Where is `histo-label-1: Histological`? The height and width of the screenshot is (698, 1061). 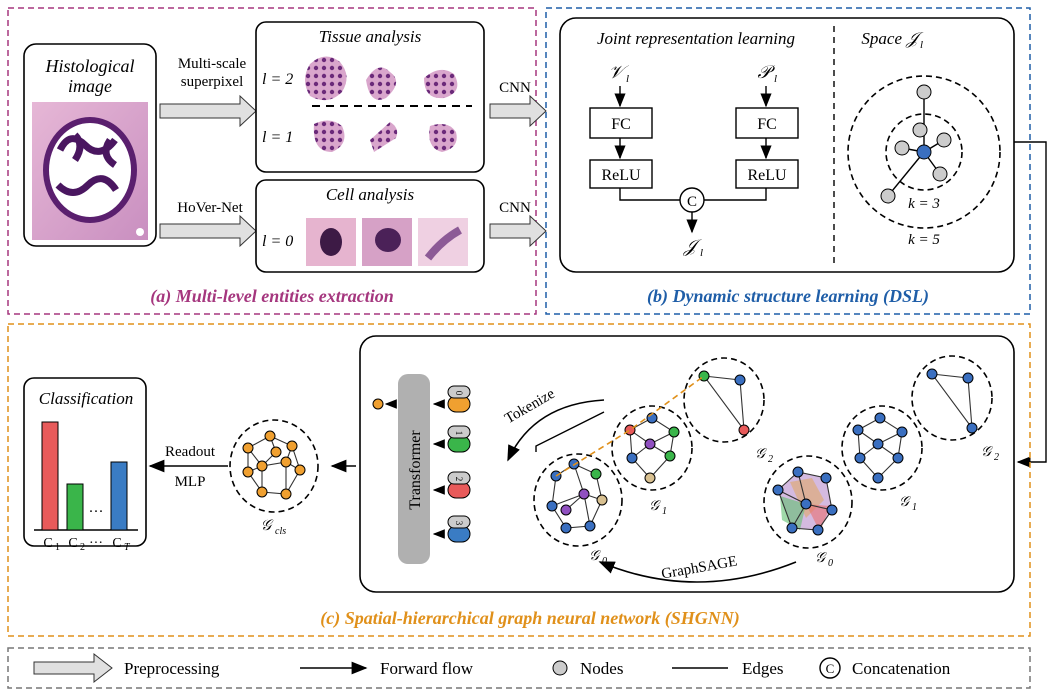 histo-label-1: Histological is located at coordinates (90, 66).